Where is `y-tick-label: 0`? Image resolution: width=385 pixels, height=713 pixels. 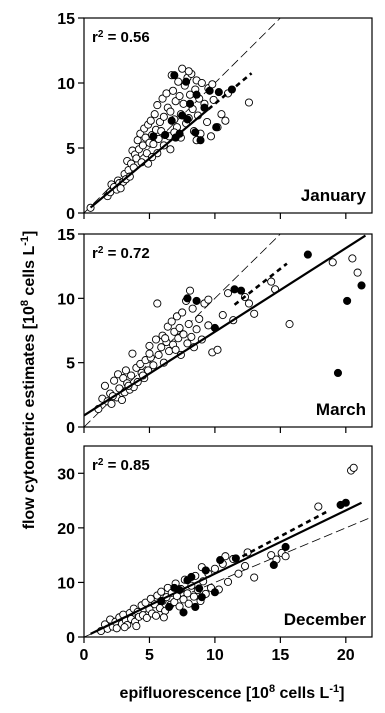 y-tick-label: 0 is located at coordinates (70, 638).